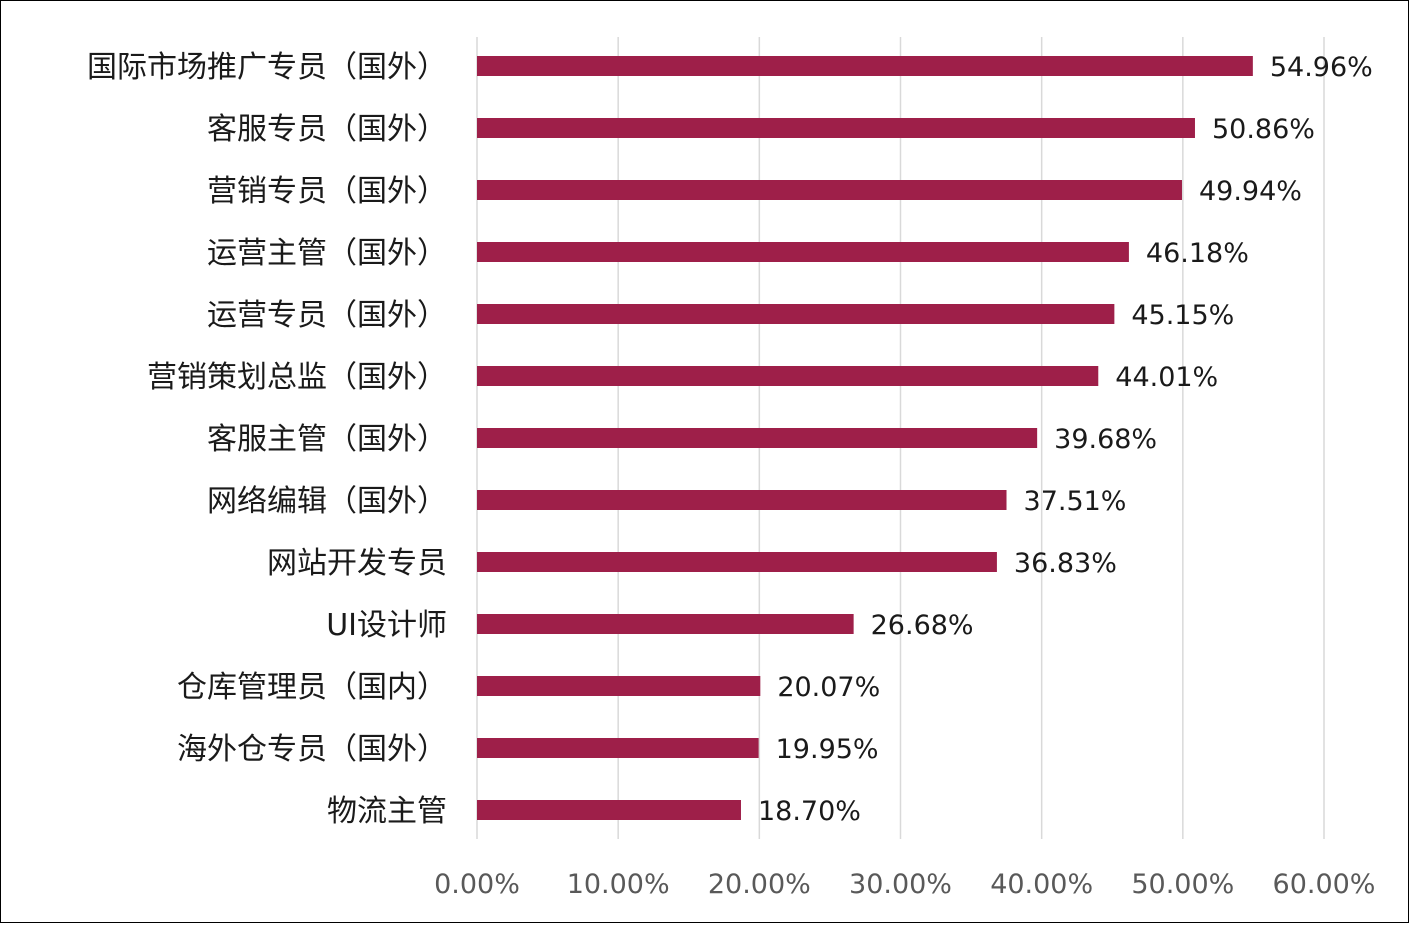 This screenshot has width=1411, height=925. What do you see at coordinates (327, 501) in the screenshot?
I see `category-label: 网络编辑（国外）` at bounding box center [327, 501].